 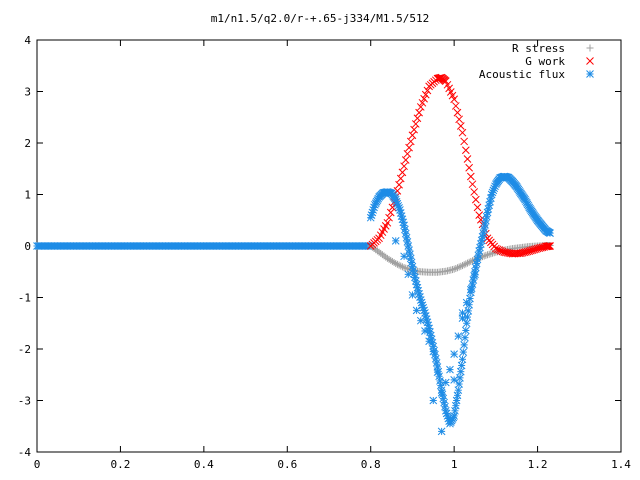 I want to click on x-tick-label: 0, so click(x=37, y=464).